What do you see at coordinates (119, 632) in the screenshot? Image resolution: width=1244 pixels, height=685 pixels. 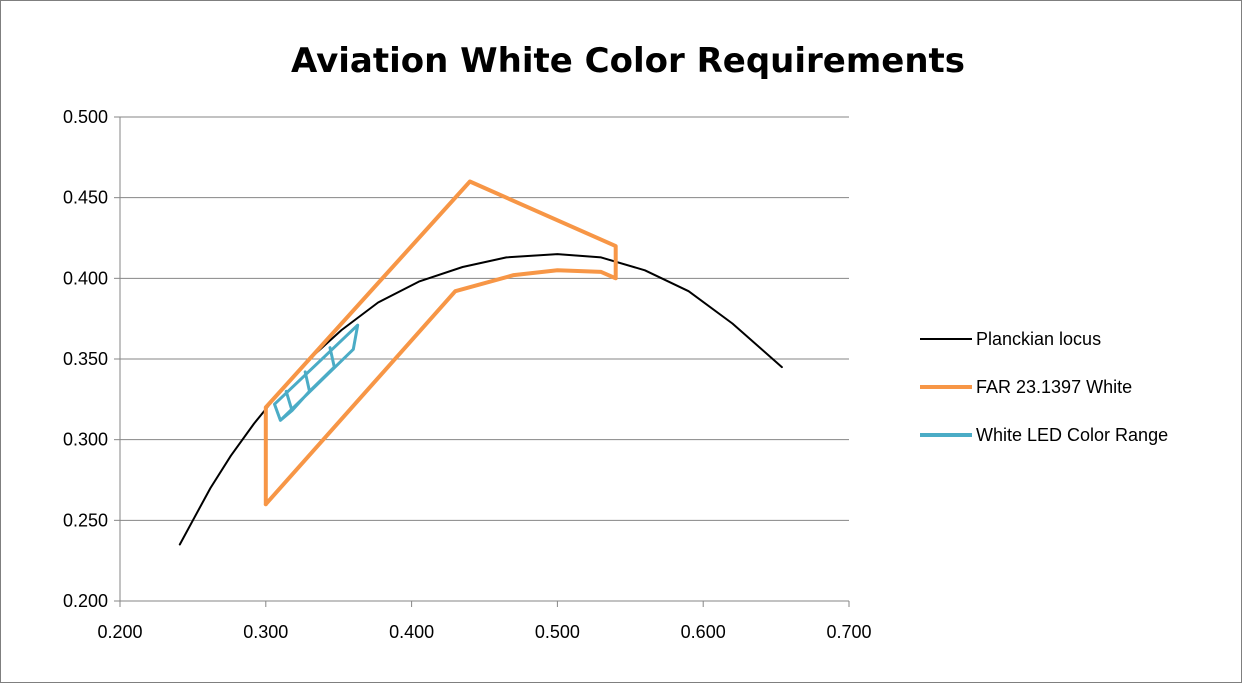 I see `x-tick-label: 0.200` at bounding box center [119, 632].